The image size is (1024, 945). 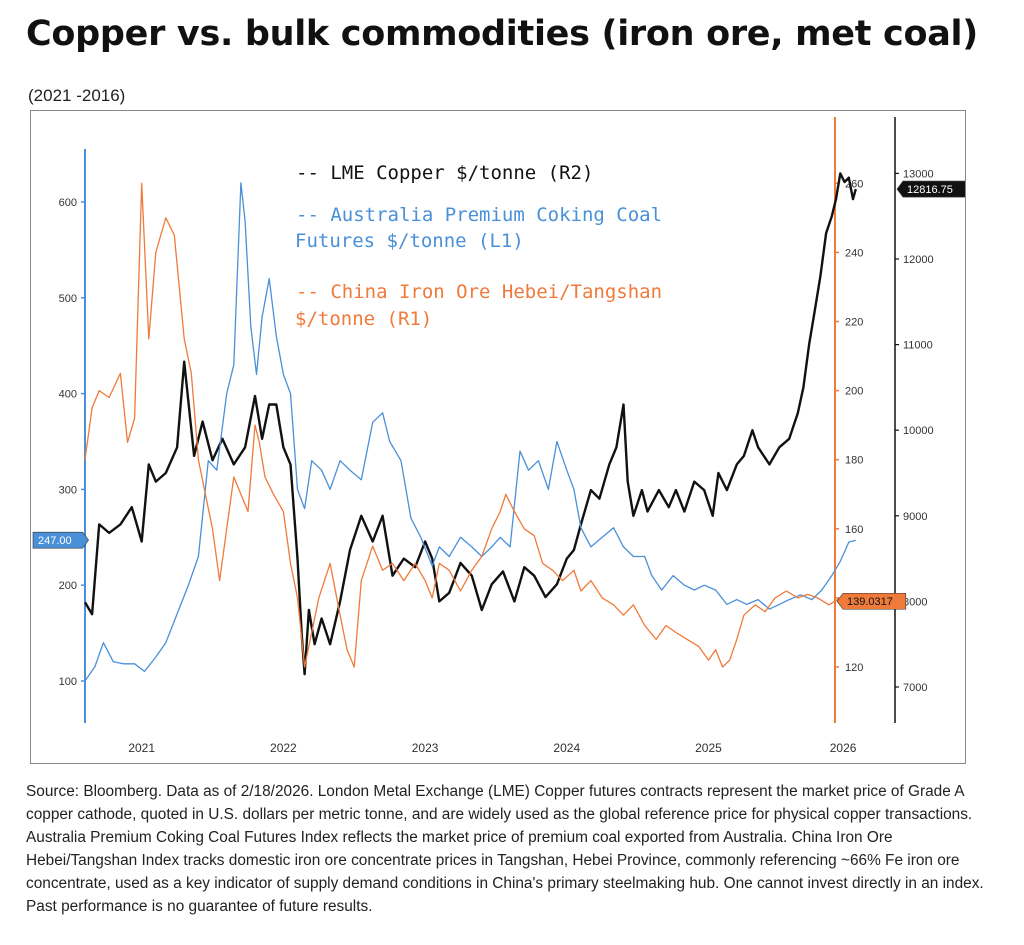 I want to click on right-axis-2-tick-label: 11000, so click(x=918, y=346).